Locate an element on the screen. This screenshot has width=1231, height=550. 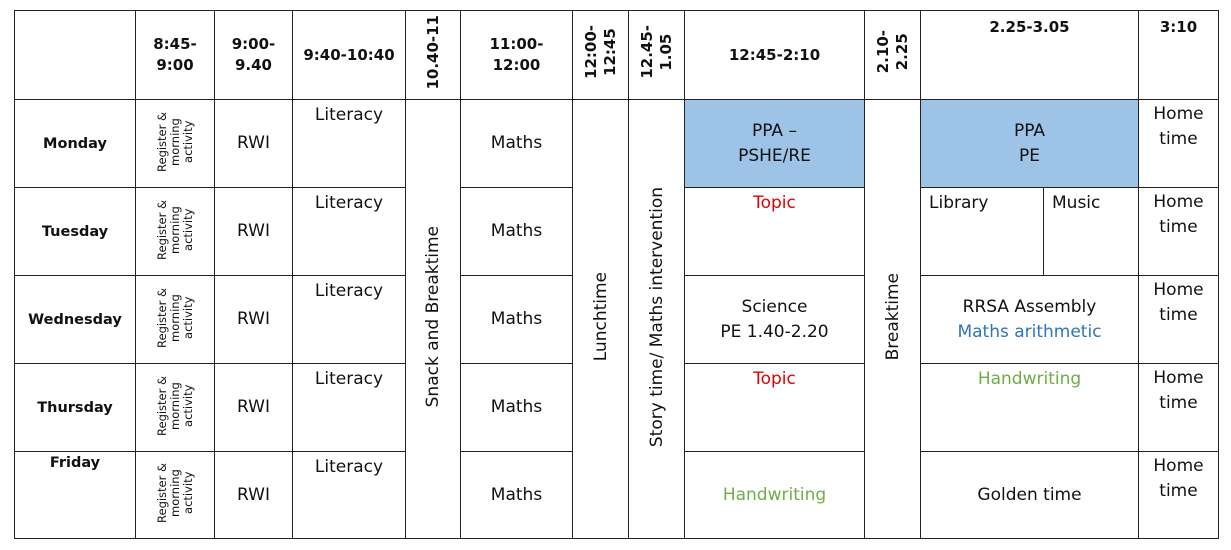
day-label: Tuesday is located at coordinates (75, 231).